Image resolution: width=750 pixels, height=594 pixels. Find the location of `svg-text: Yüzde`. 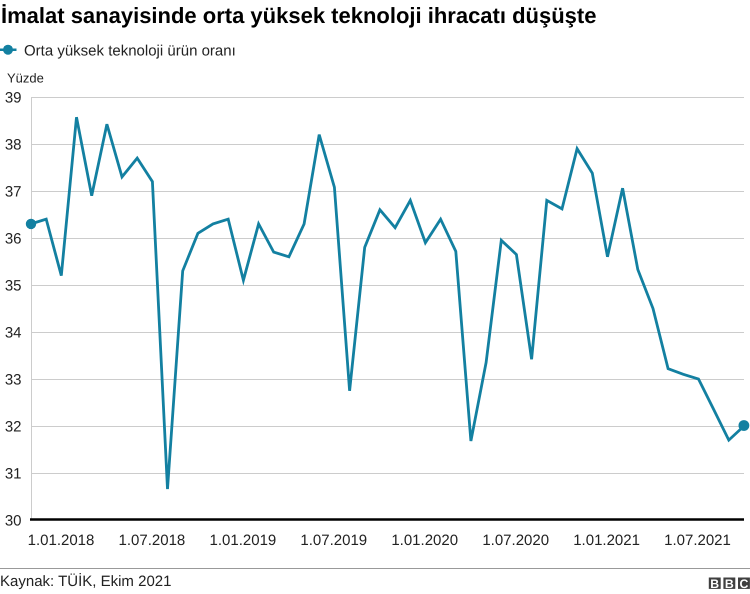

svg-text: Yüzde is located at coordinates (25, 78).